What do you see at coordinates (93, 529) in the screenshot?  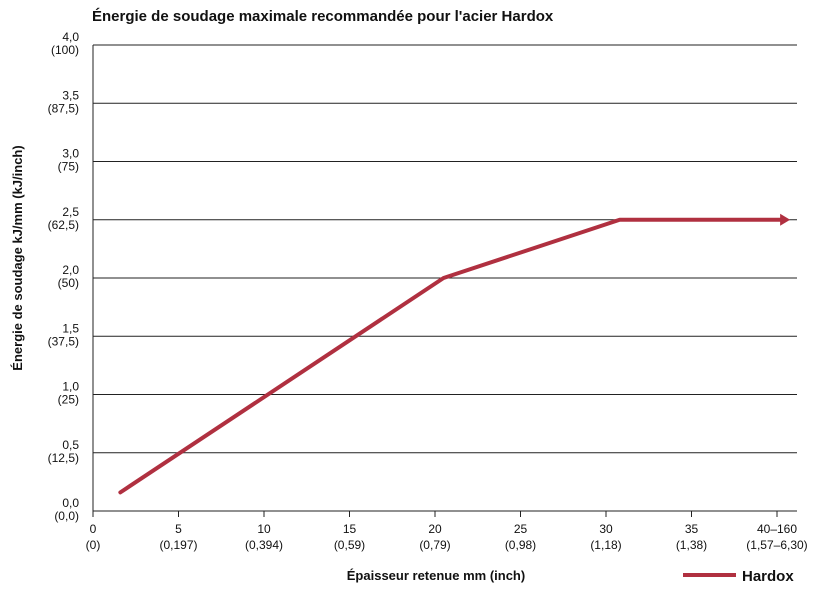 I see `x-tick-label: 0` at bounding box center [93, 529].